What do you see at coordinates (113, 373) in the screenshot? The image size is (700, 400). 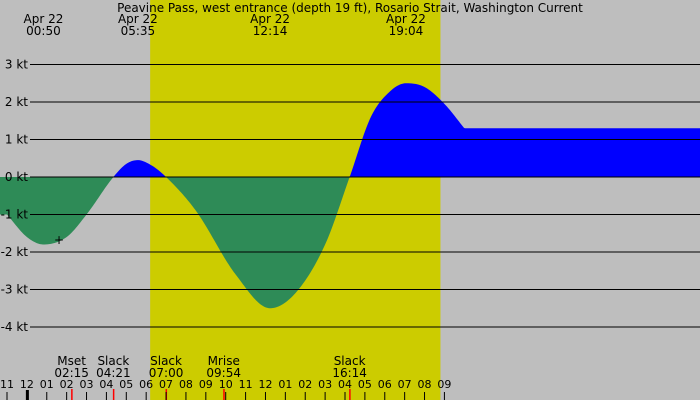 I see `bottom-event-time: 04:21` at bounding box center [113, 373].